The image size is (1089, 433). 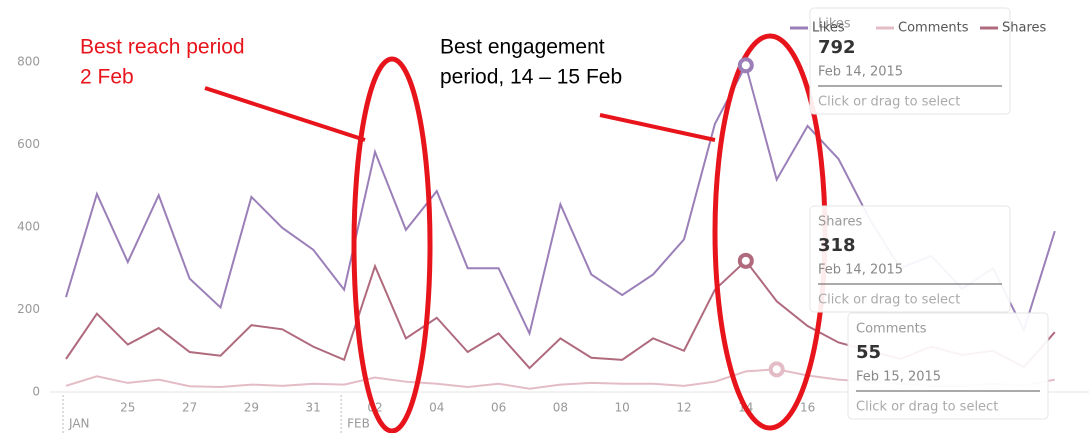 What do you see at coordinates (522, 47) in the screenshot?
I see `annotation-text: Best engagement` at bounding box center [522, 47].